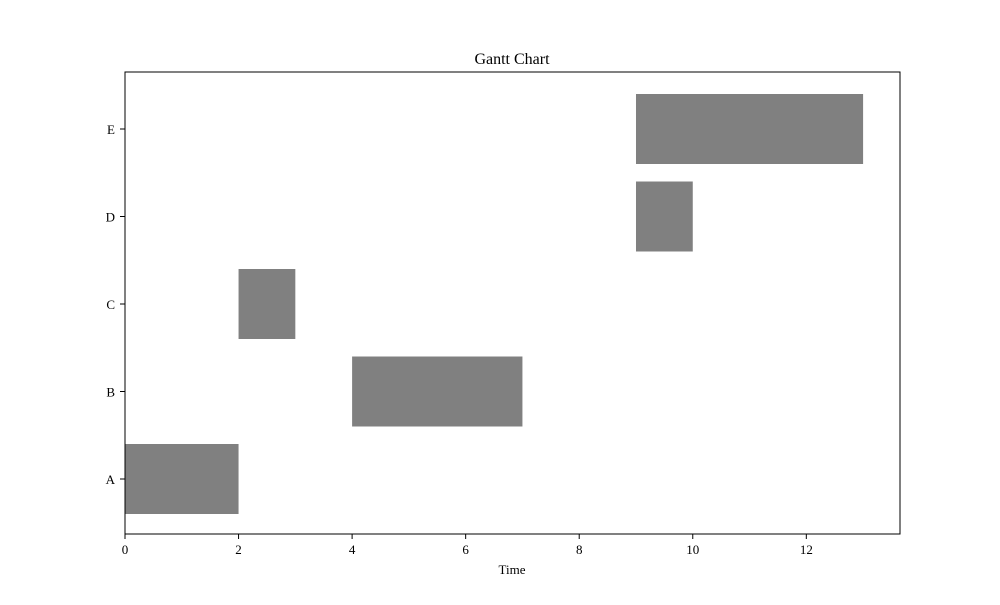  What do you see at coordinates (749, 129) in the screenshot?
I see `bar-e` at bounding box center [749, 129].